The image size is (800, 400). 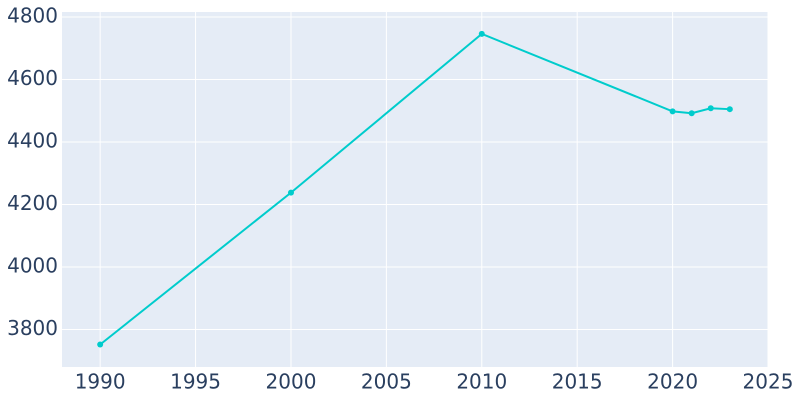 What do you see at coordinates (32, 203) in the screenshot?
I see `y-tick-label: 4200` at bounding box center [32, 203].